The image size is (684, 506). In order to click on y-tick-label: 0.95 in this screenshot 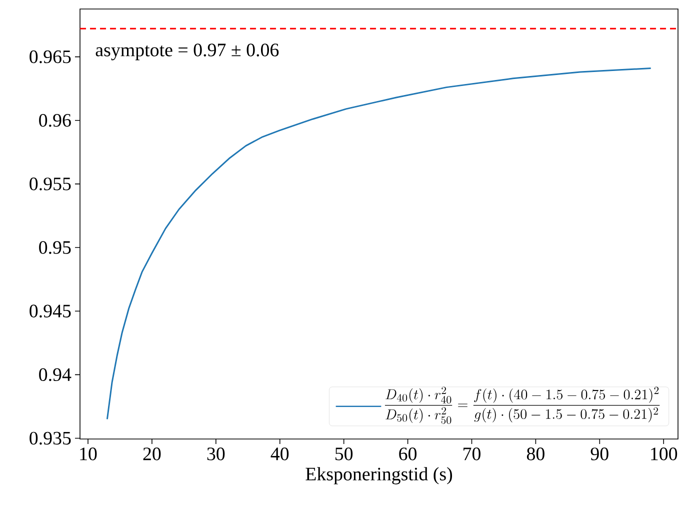, I will do `click(55, 247)`.